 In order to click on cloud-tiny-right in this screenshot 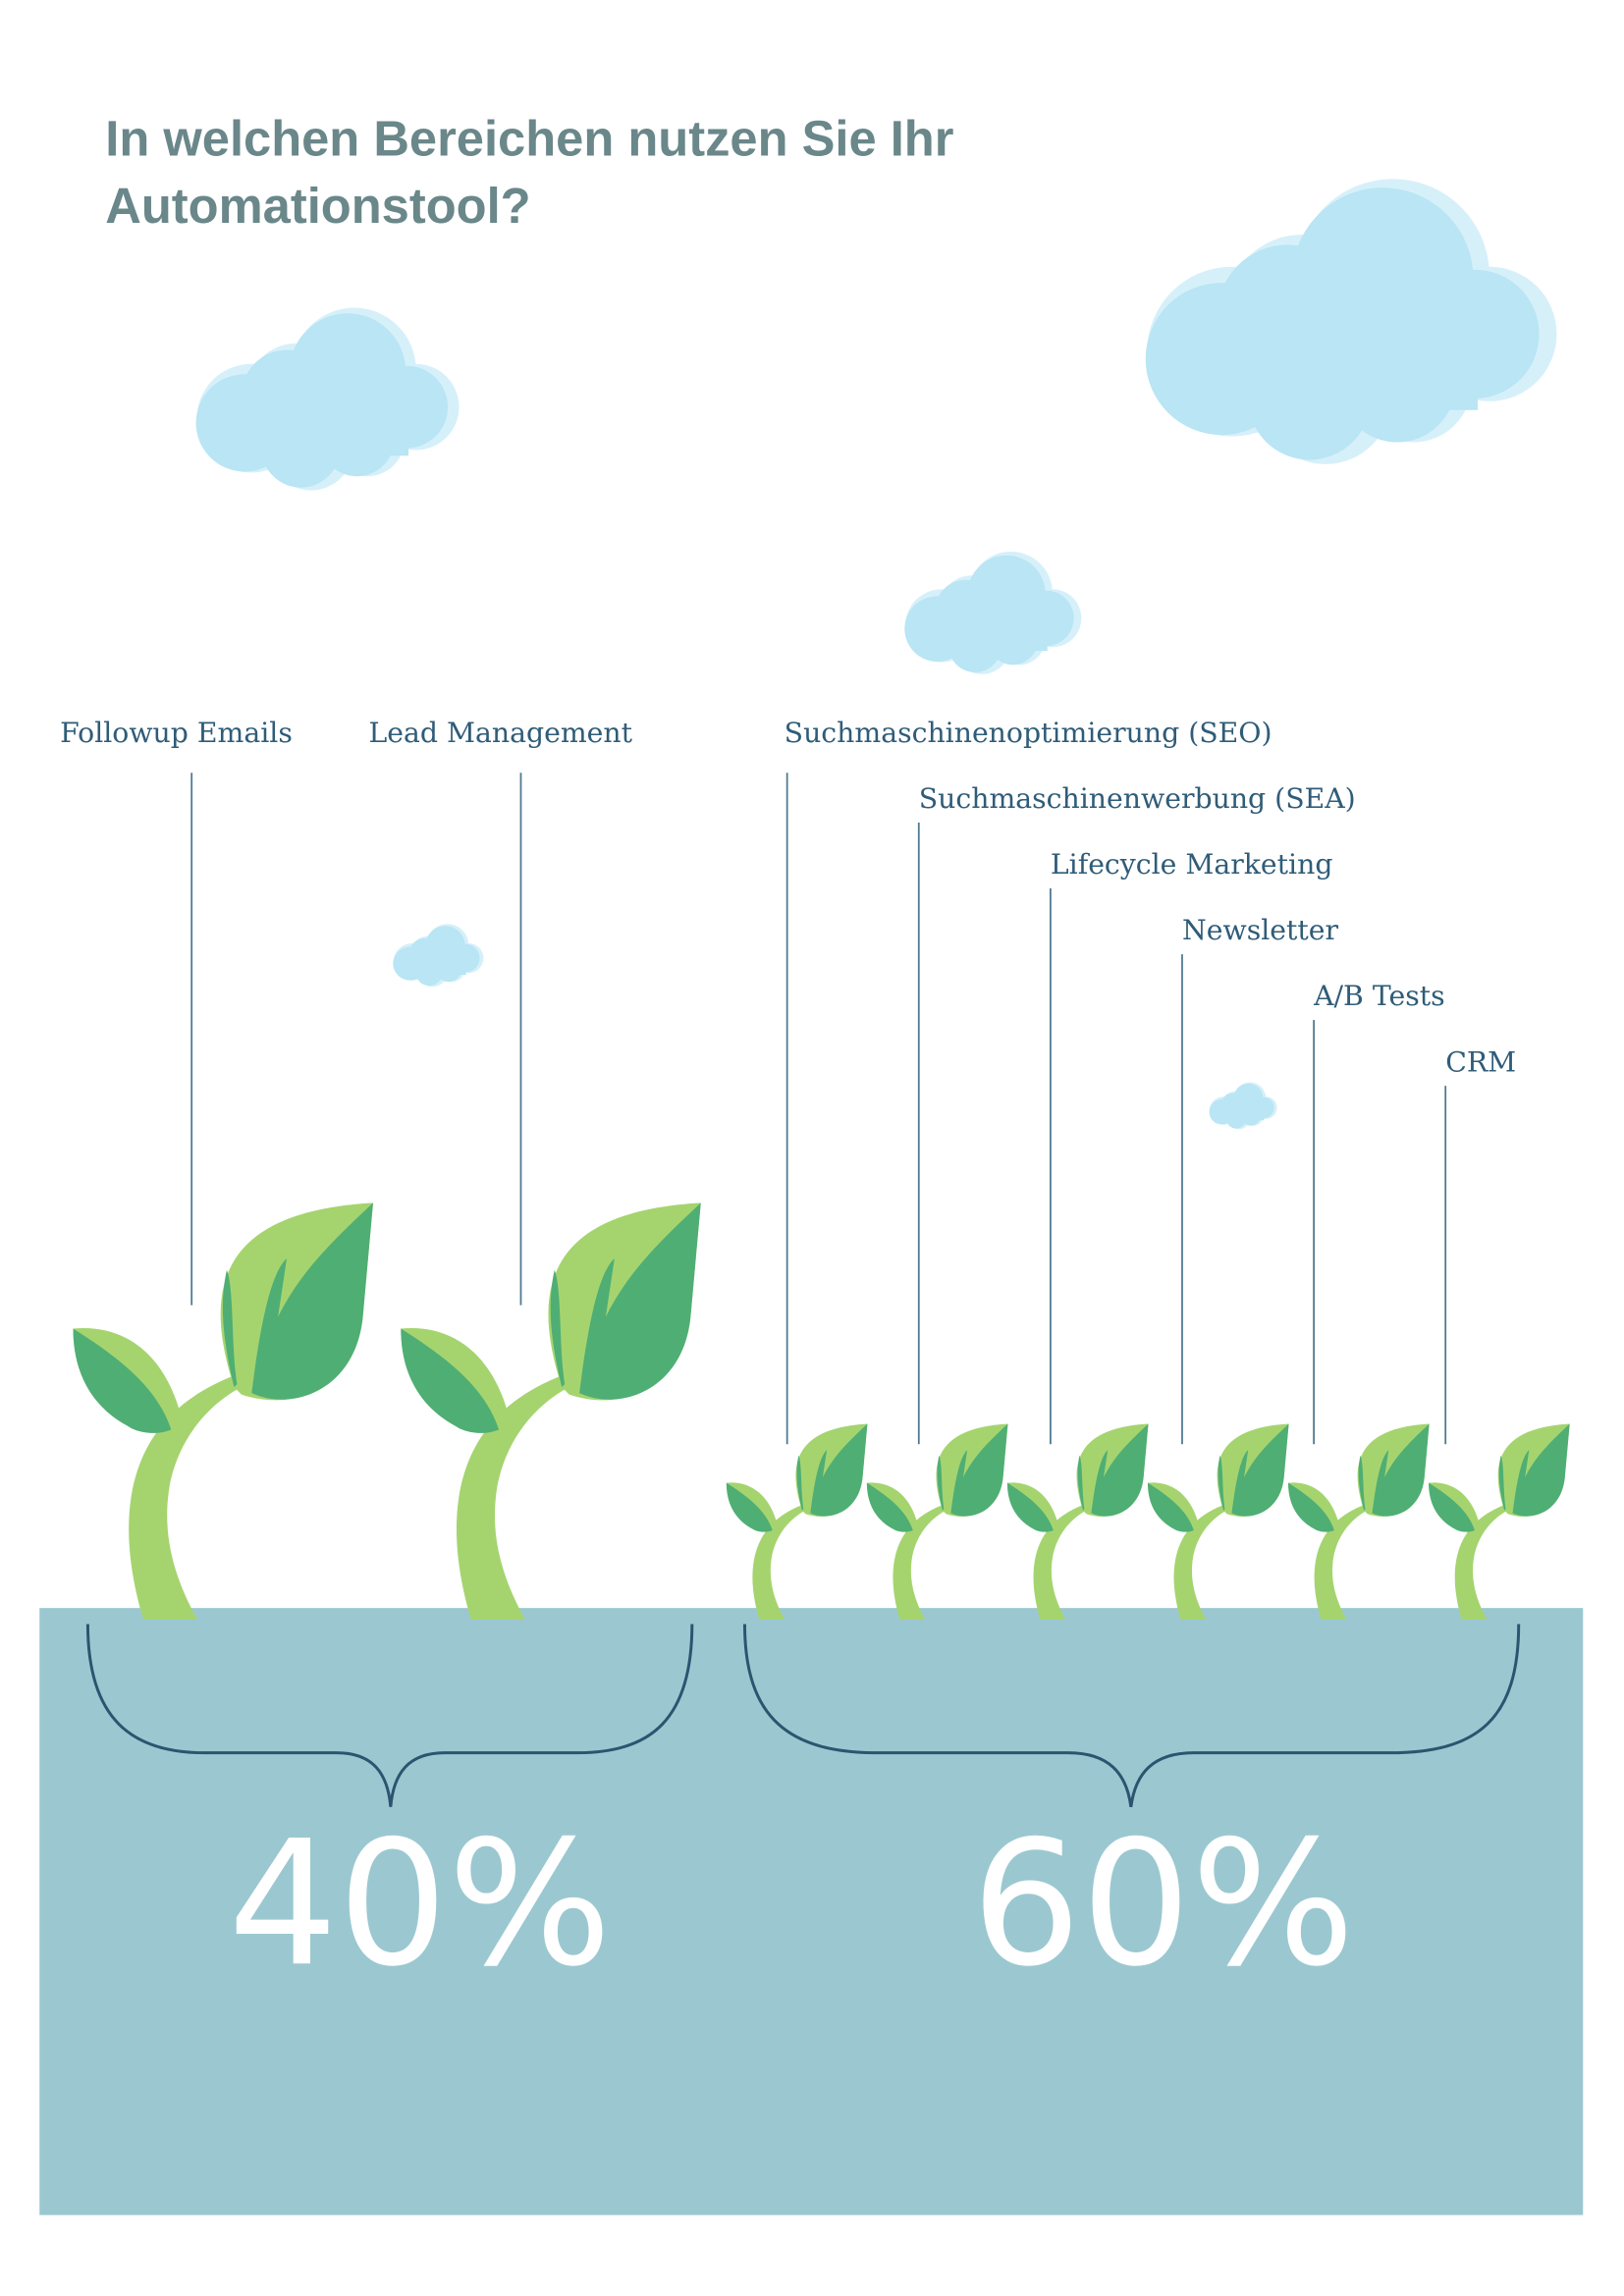, I will do `click(1243, 1106)`.